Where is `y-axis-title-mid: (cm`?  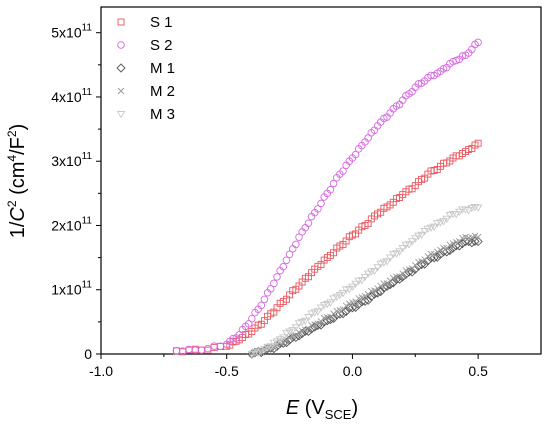 y-axis-title-mid: (cm is located at coordinates (18, 181).